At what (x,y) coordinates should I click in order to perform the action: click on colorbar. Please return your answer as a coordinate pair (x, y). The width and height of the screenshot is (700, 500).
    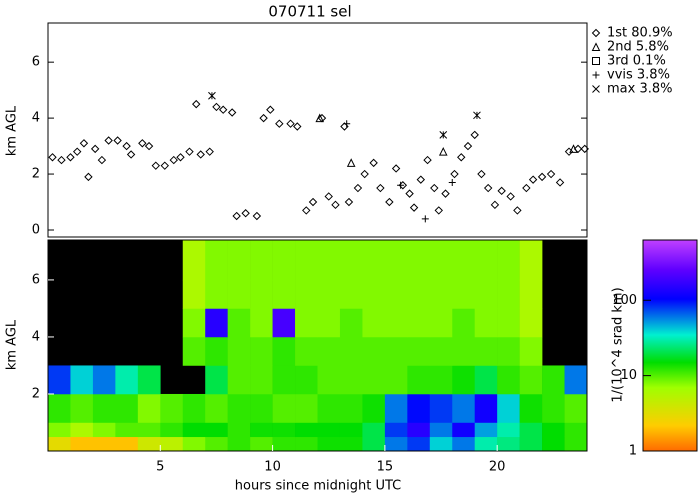
    Looking at the image, I should click on (670, 345).